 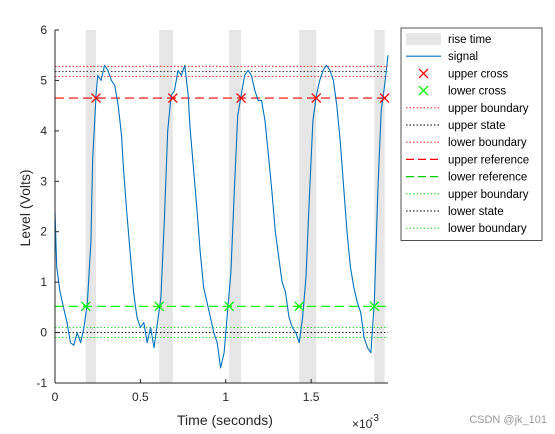 What do you see at coordinates (311, 397) in the screenshot?
I see `x-tick-label-3: 1.5` at bounding box center [311, 397].